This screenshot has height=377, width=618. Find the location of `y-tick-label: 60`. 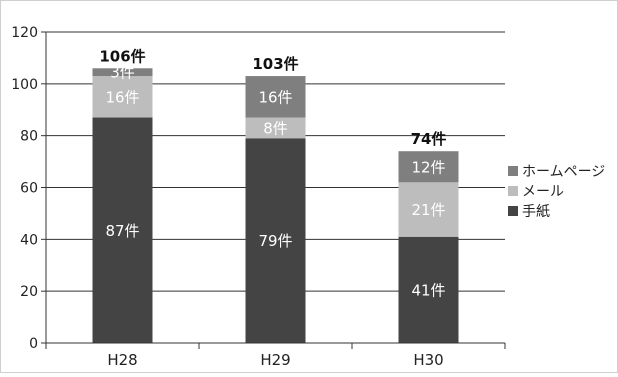

y-tick-label: 60 is located at coordinates (29, 189).